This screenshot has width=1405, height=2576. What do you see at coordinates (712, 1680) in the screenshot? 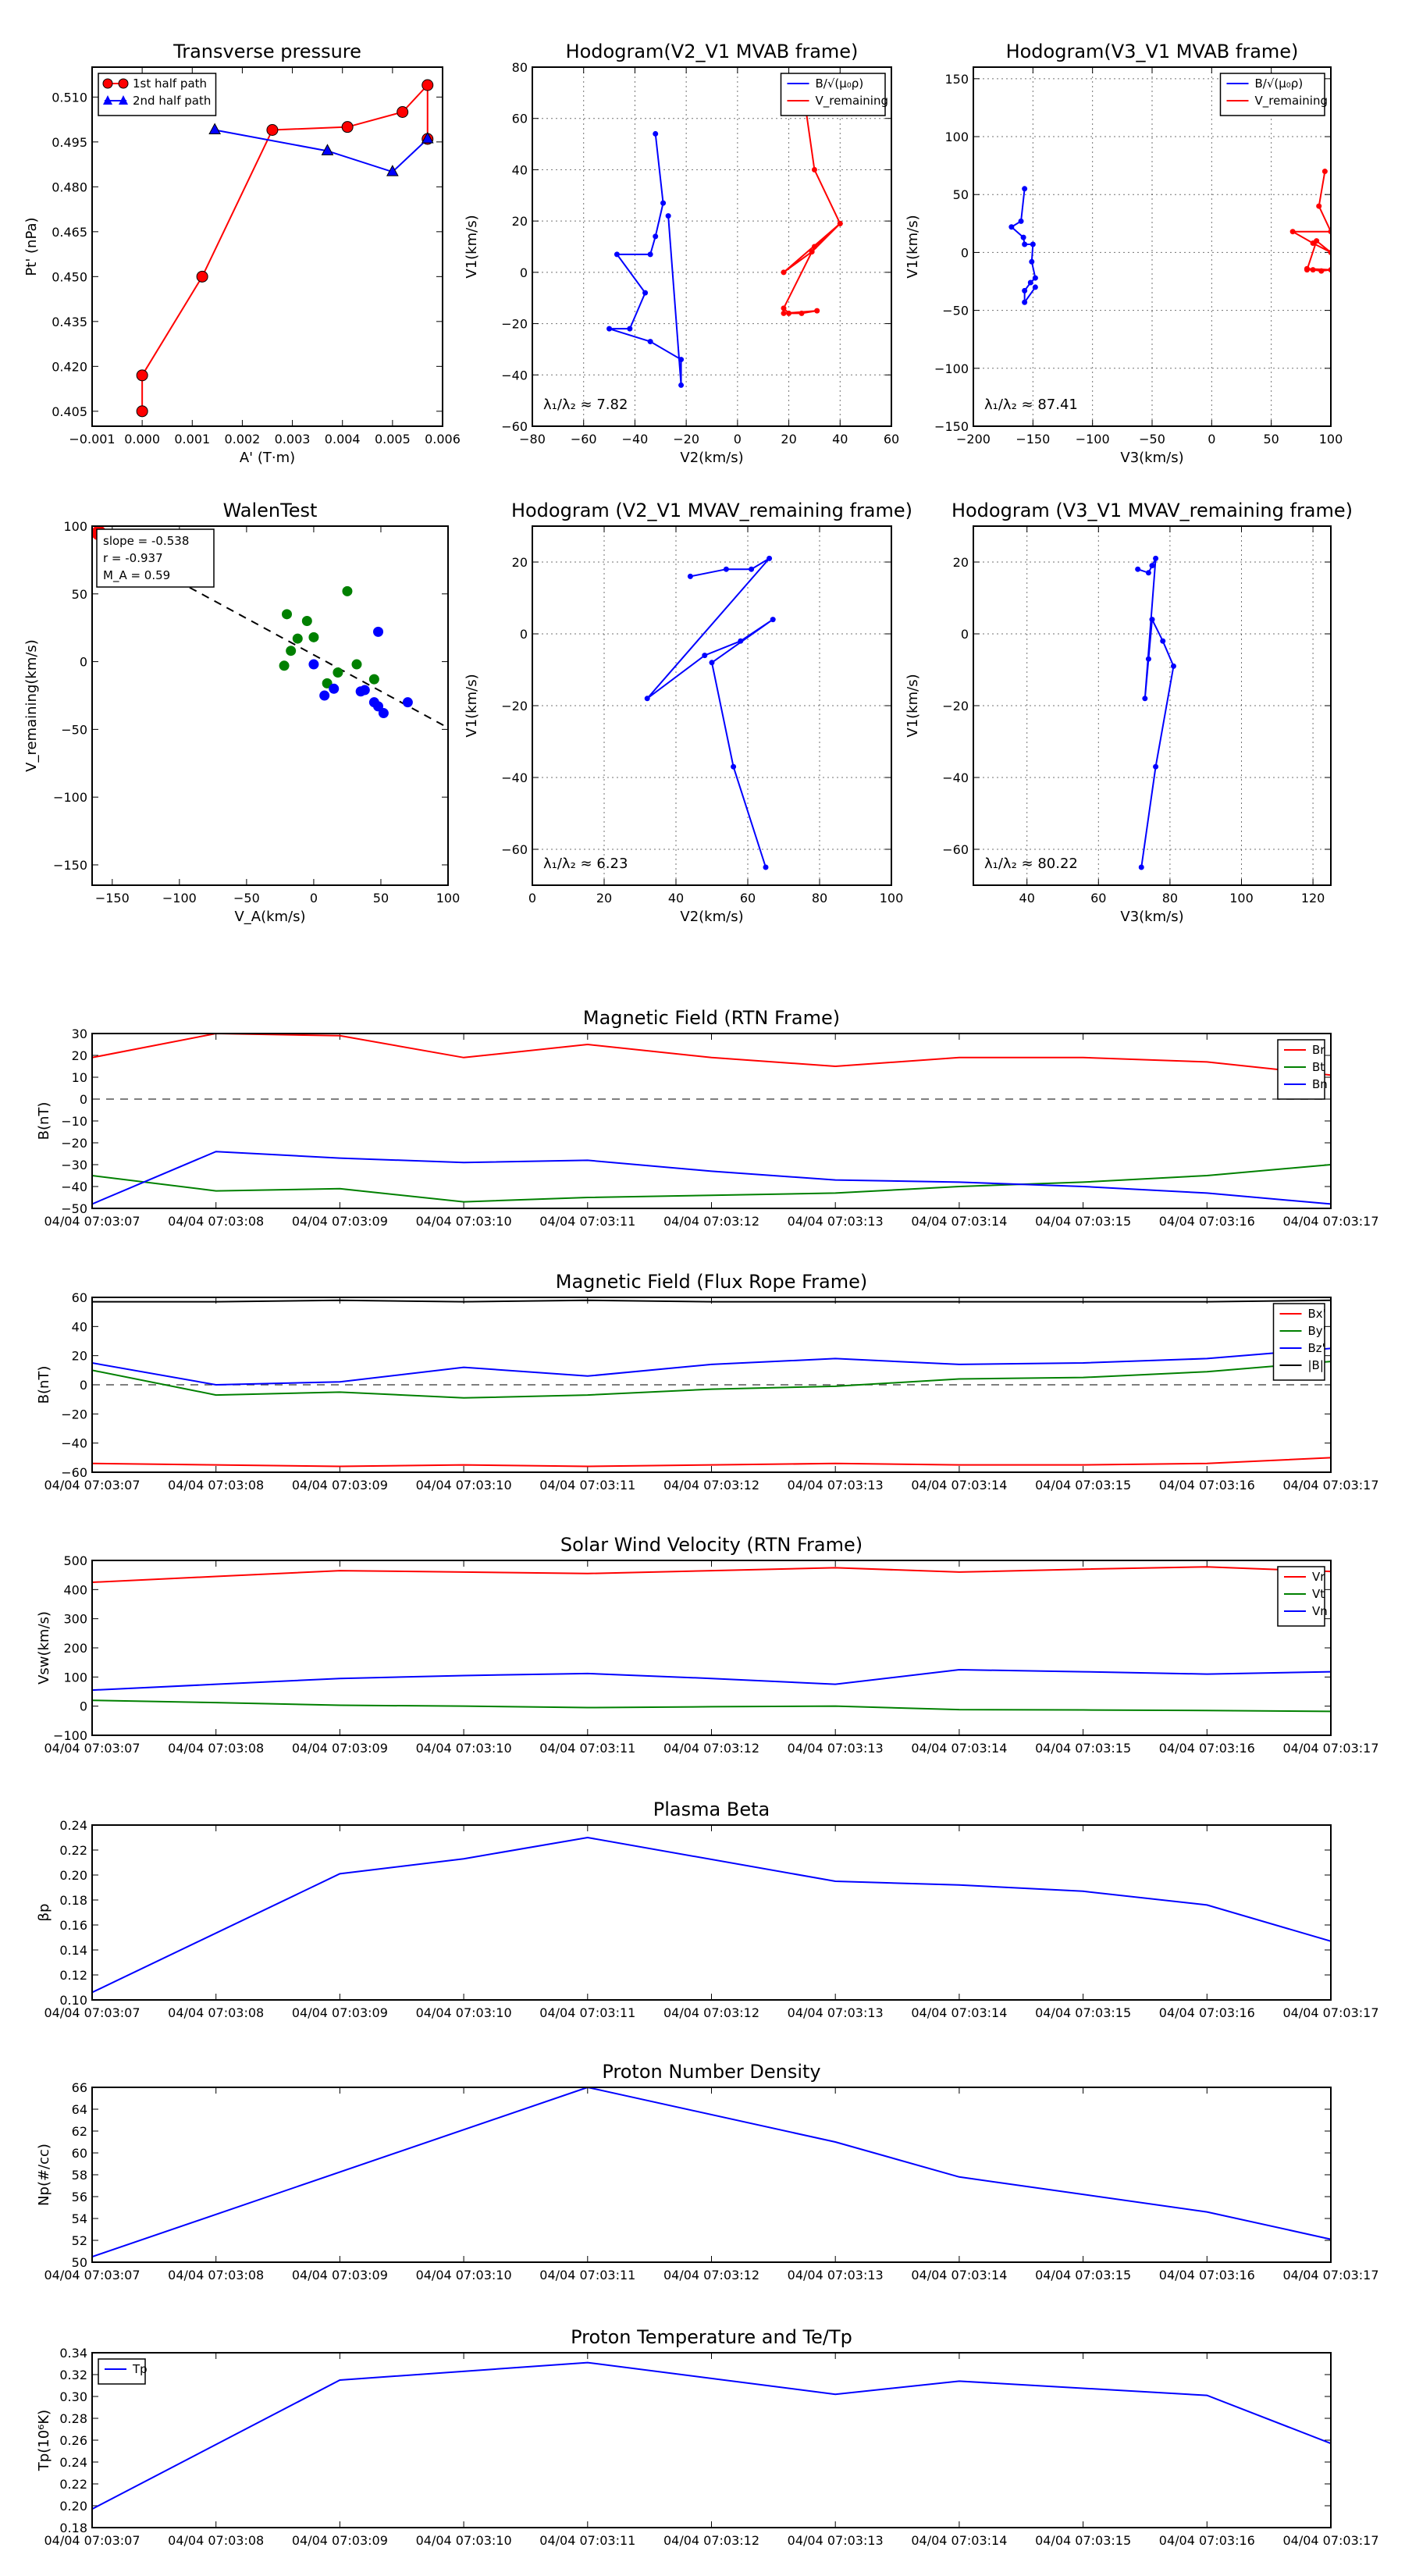
I see `series-line-Vn` at bounding box center [712, 1680].